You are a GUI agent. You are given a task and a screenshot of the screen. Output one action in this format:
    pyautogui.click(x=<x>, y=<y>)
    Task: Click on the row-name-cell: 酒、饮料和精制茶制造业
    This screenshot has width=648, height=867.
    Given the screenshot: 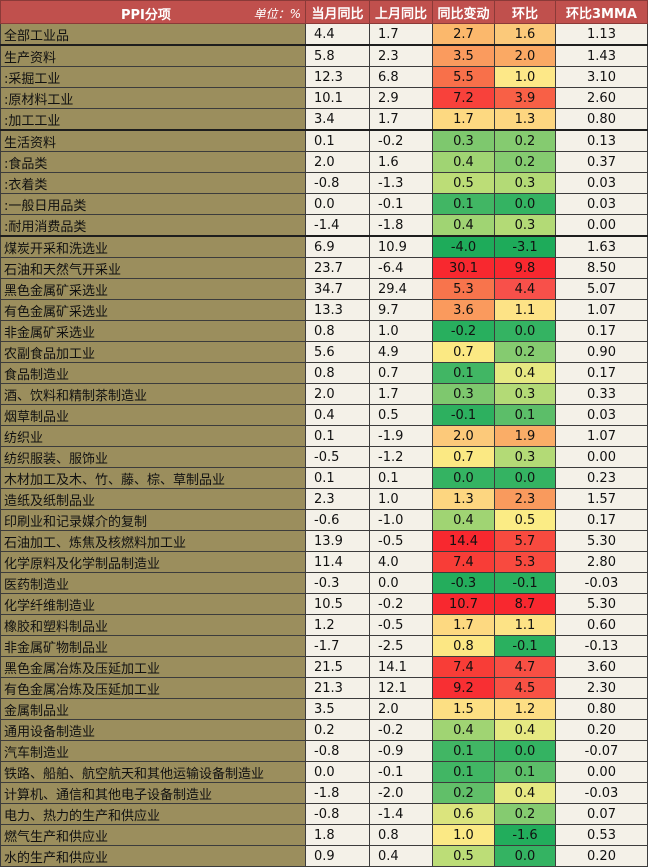 What is the action you would take?
    pyautogui.click(x=153, y=394)
    